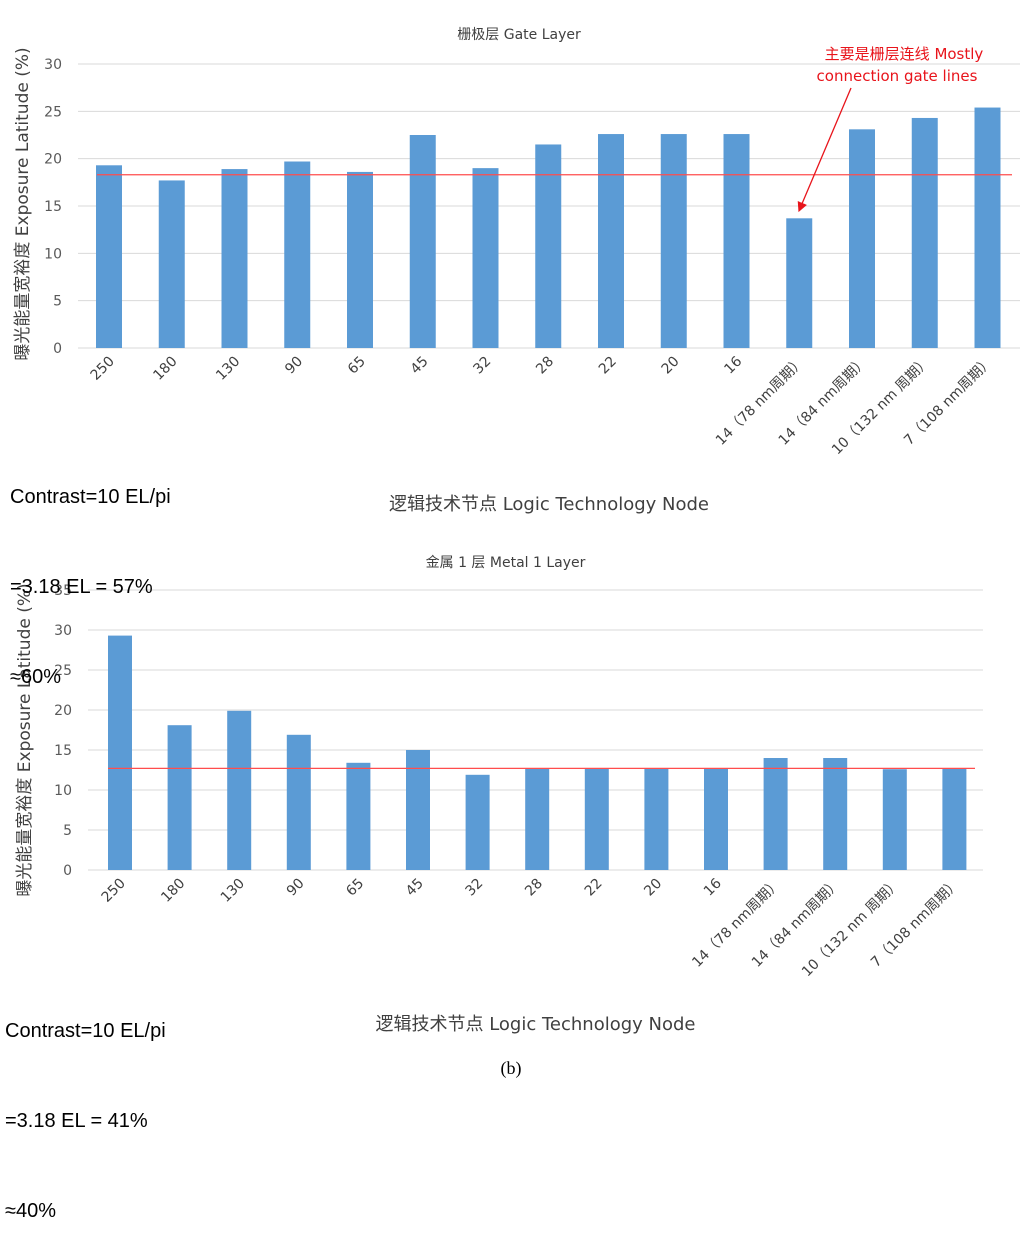 The height and width of the screenshot is (1256, 1022). What do you see at coordinates (897, 76) in the screenshot?
I see `annotation-text: connection gate lines` at bounding box center [897, 76].